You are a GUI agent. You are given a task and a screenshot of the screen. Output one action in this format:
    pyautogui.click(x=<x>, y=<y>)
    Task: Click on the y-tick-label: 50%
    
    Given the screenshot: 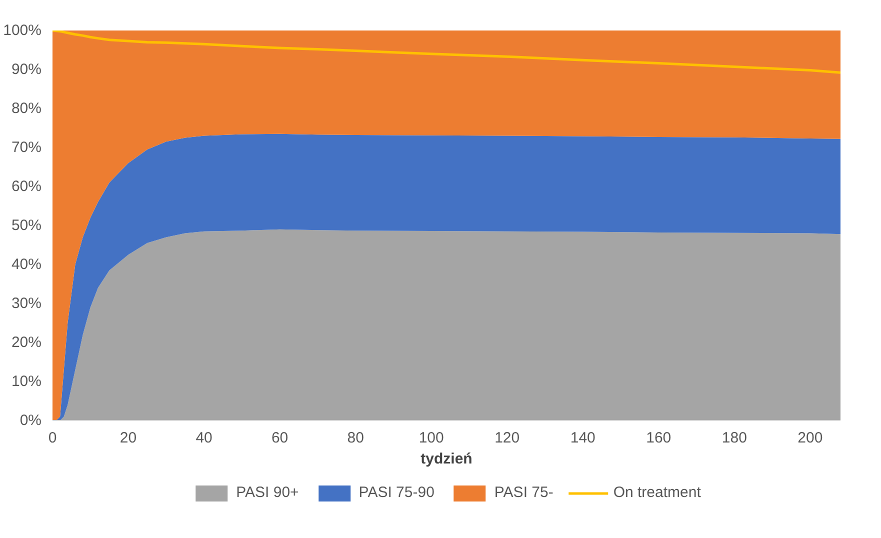 What is the action you would take?
    pyautogui.click(x=26, y=225)
    